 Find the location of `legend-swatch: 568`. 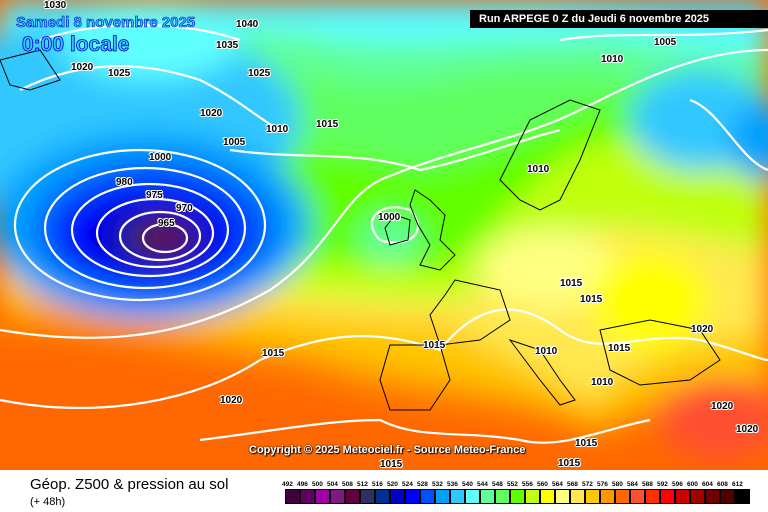

legend-swatch: 568 is located at coordinates (576, 492).